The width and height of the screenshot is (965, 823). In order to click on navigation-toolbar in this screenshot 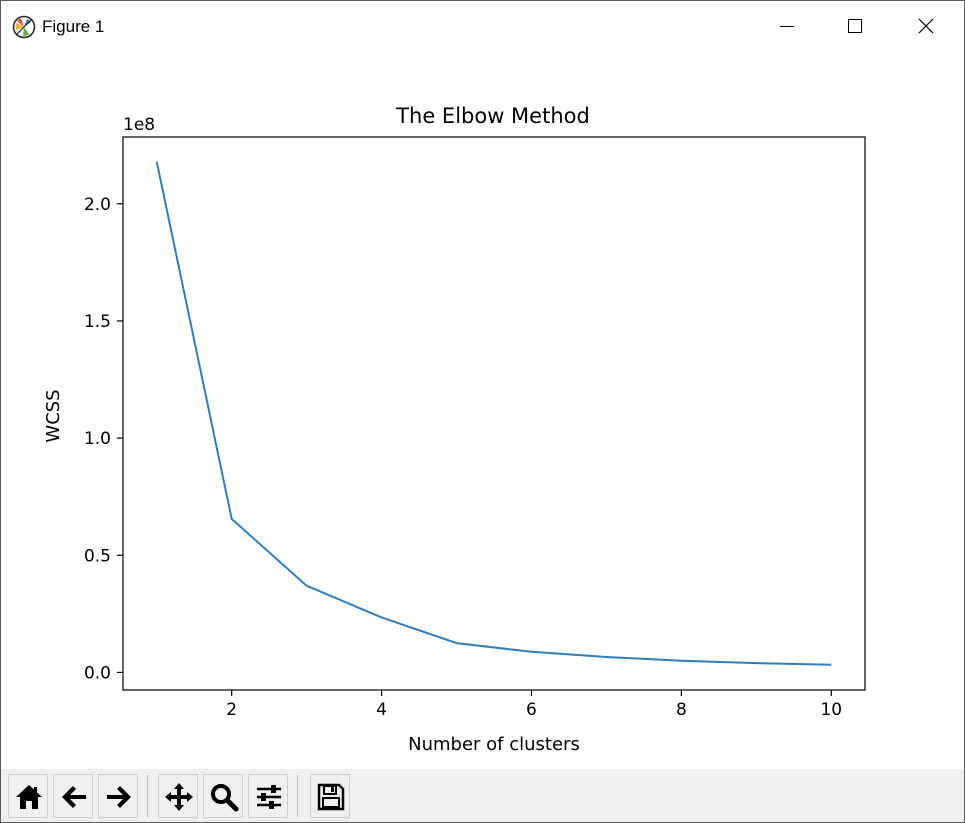, I will do `click(482, 795)`.